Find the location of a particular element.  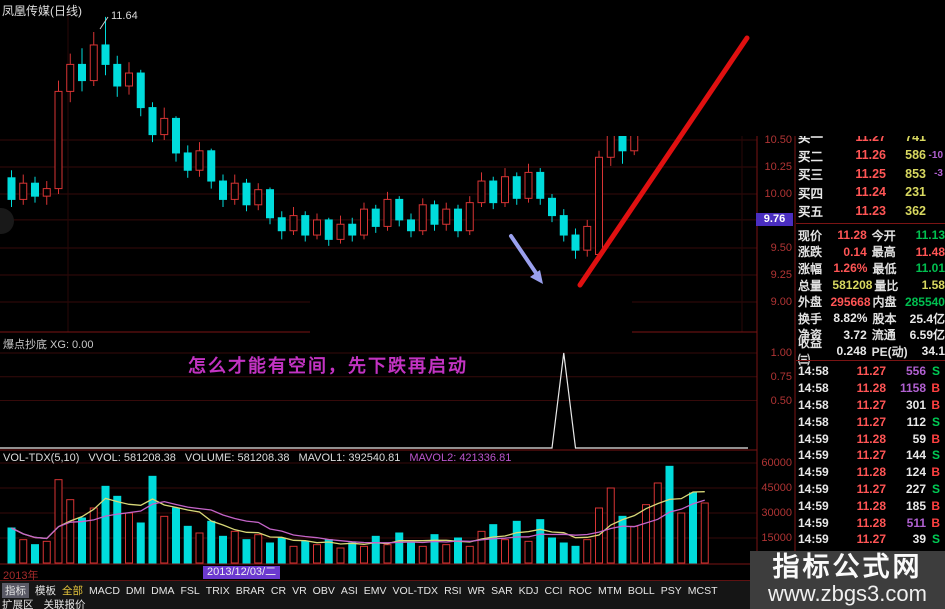

bid-row: 买五 11.23 362 is located at coordinates (870, 211).